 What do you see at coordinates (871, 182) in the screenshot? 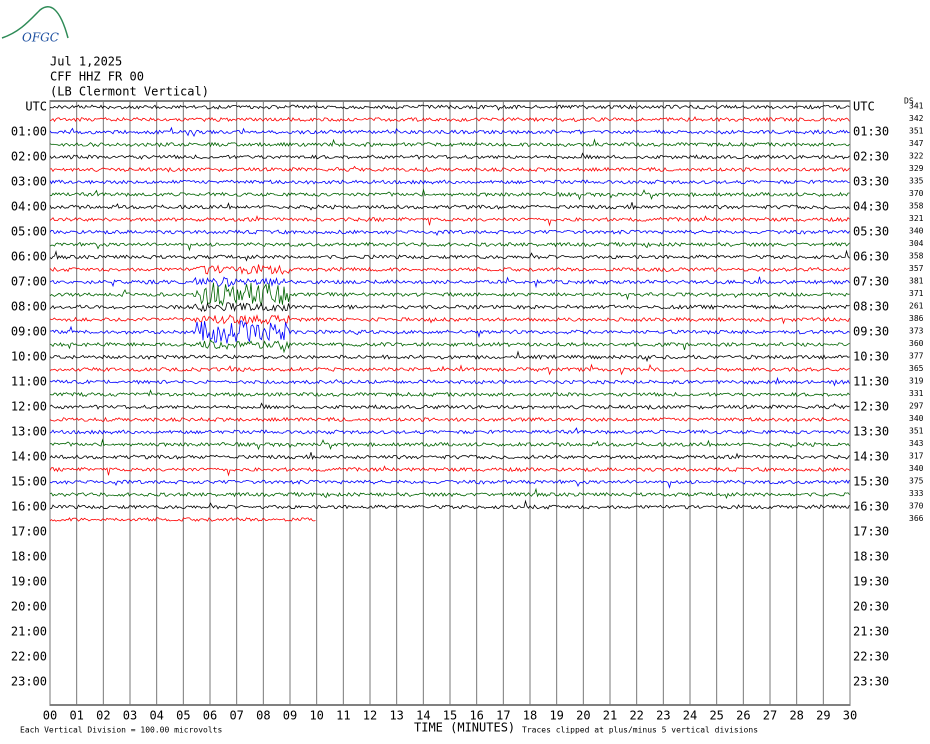
I see `row-label-right: 03:30` at bounding box center [871, 182].